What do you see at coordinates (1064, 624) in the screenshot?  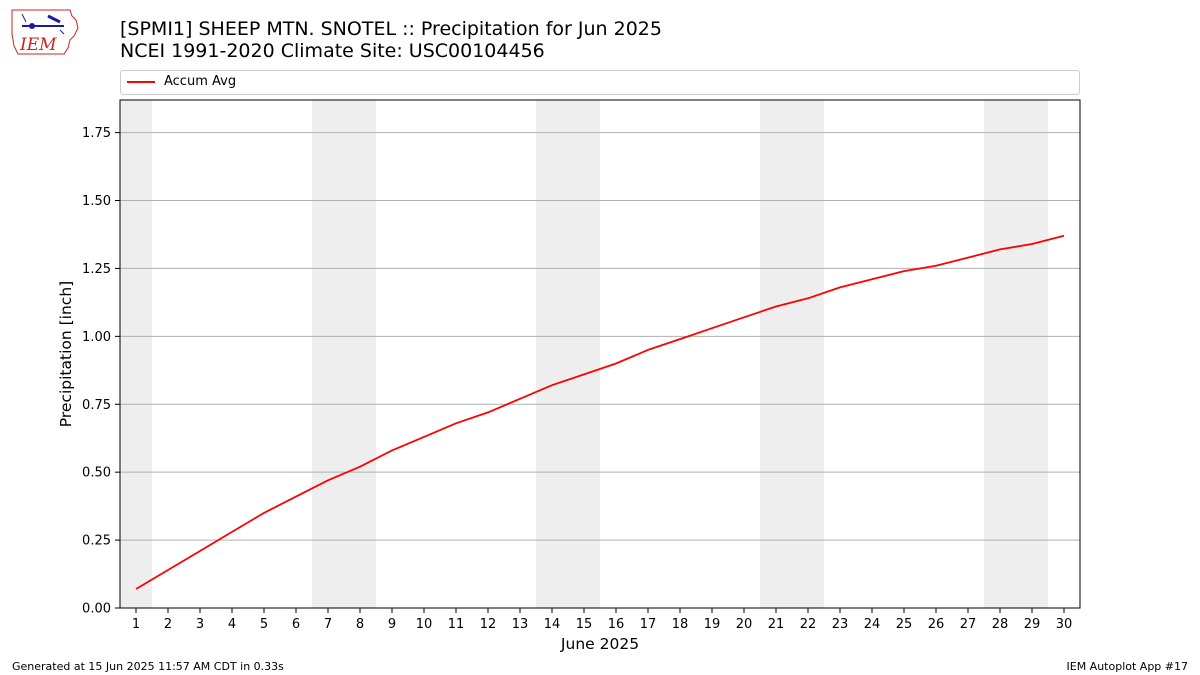 I see `x-tick-label-30: 30` at bounding box center [1064, 624].